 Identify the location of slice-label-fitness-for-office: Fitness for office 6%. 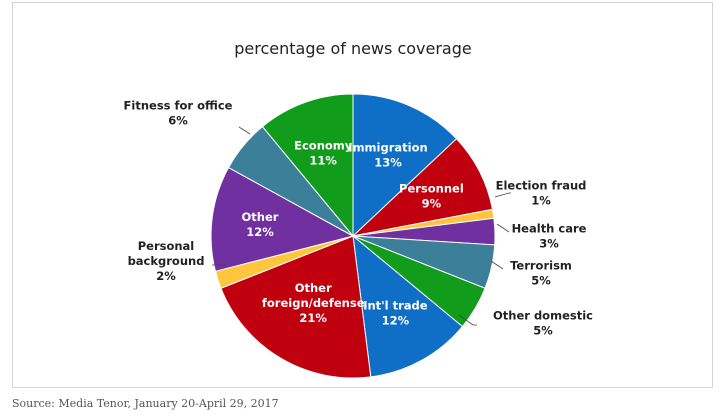
(178, 113).